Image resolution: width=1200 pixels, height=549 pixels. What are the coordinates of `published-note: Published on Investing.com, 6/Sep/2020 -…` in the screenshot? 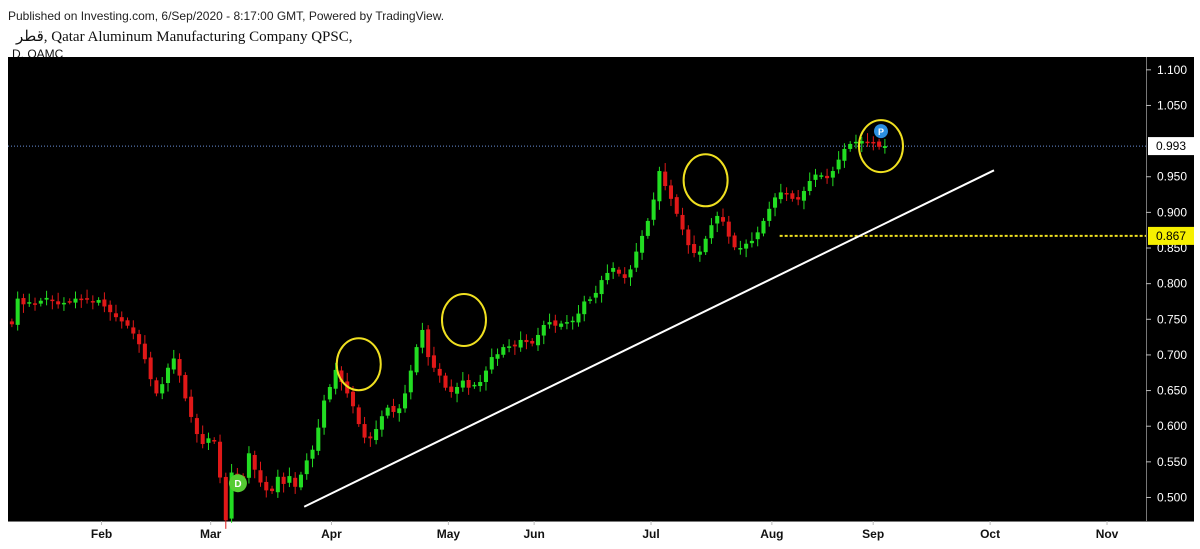 It's located at (226, 16).